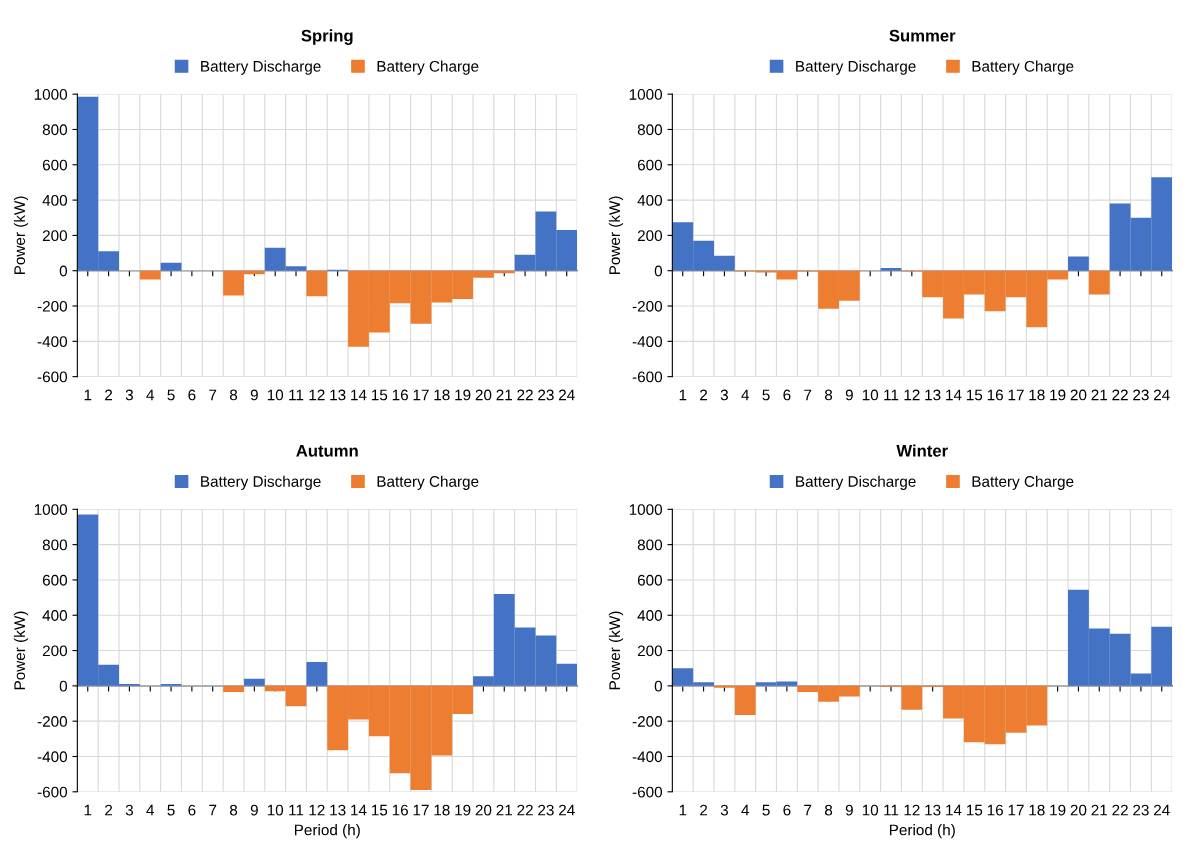 The image size is (1190, 856). Describe the element at coordinates (974, 810) in the screenshot. I see `x-tick-label: 15` at that location.